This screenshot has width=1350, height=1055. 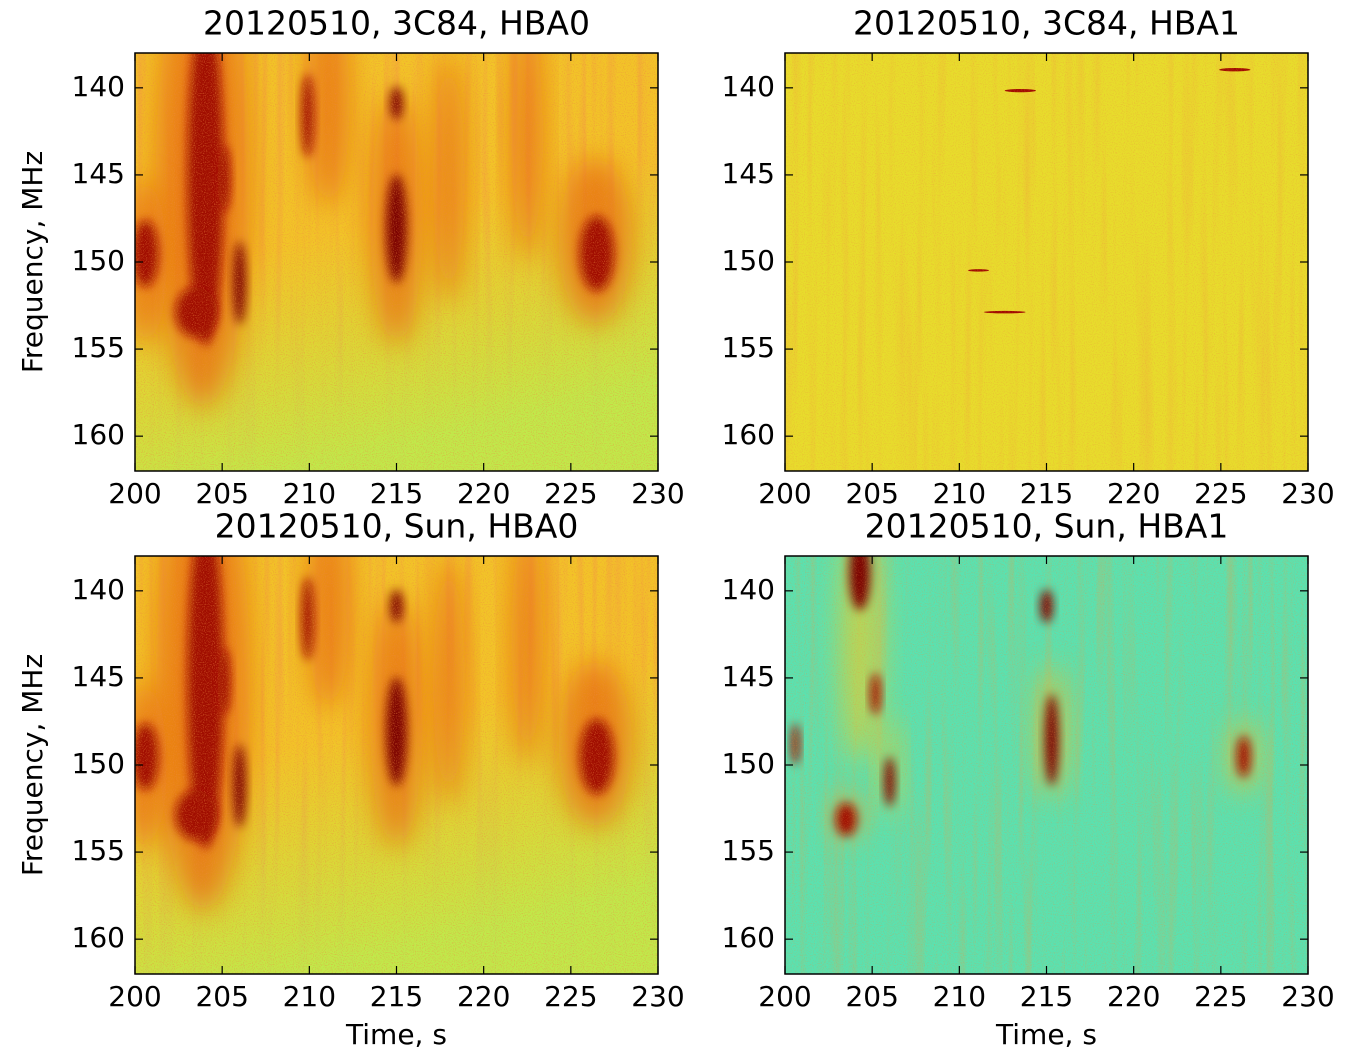 I want to click on chart-title: 20120510, 3C84, HBA1, so click(x=1046, y=23).